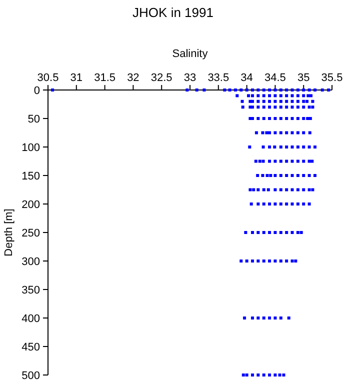  I want to click on x-tick-label: 31, so click(76, 78).